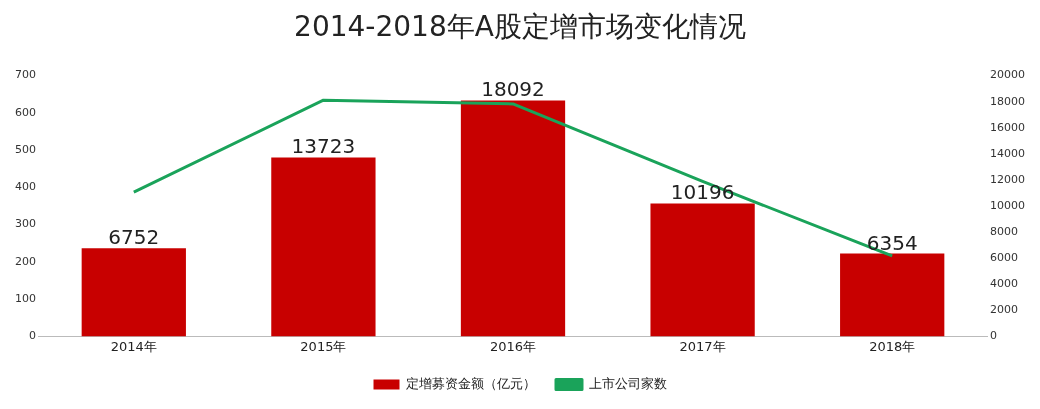  What do you see at coordinates (702, 346) in the screenshot?
I see `x-tick-label: 2017年` at bounding box center [702, 346].